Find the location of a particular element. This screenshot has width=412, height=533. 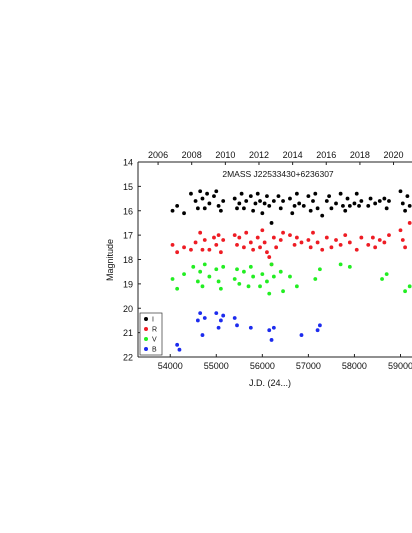

legend-label: R is located at coordinates (154, 330).